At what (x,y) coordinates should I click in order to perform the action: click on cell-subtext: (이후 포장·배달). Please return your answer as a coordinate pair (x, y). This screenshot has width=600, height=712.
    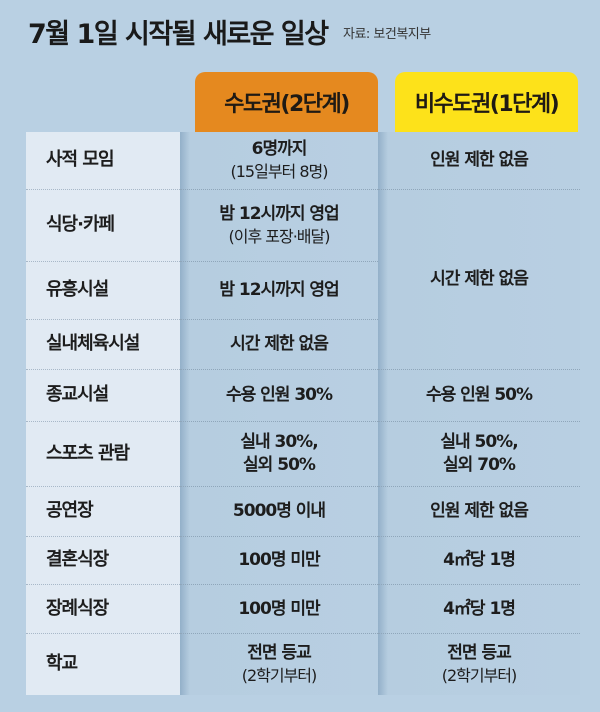
    Looking at the image, I should click on (279, 237).